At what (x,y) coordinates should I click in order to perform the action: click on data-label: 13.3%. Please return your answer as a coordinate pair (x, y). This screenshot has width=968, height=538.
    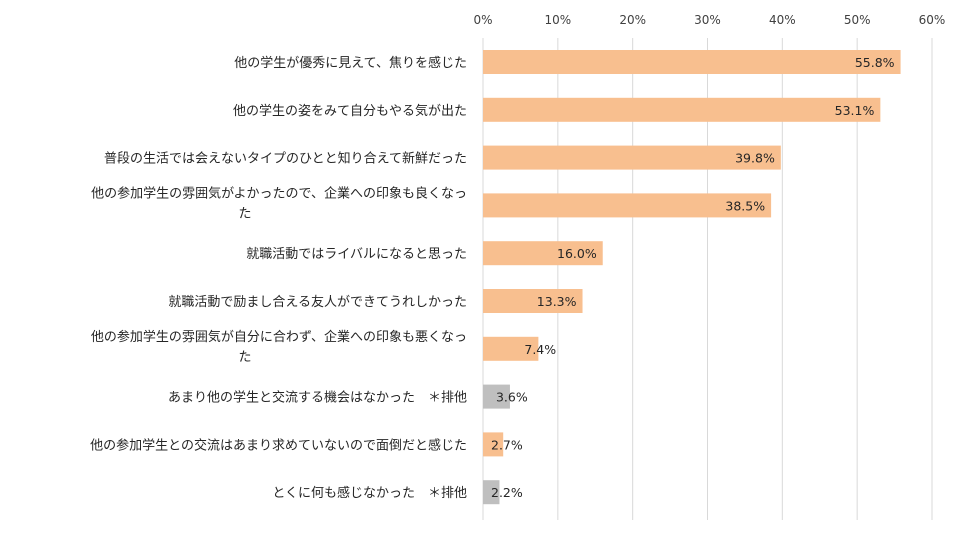
    Looking at the image, I should click on (557, 301).